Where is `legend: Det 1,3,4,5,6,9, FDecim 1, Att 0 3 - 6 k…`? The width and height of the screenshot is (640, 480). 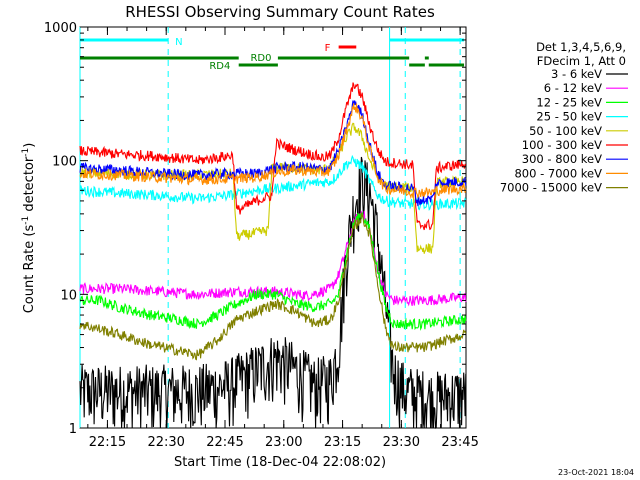
legend: Det 1,3,4,5,6,9, FDecim 1, Att 0 3 - 6 k… is located at coordinates (564, 117).